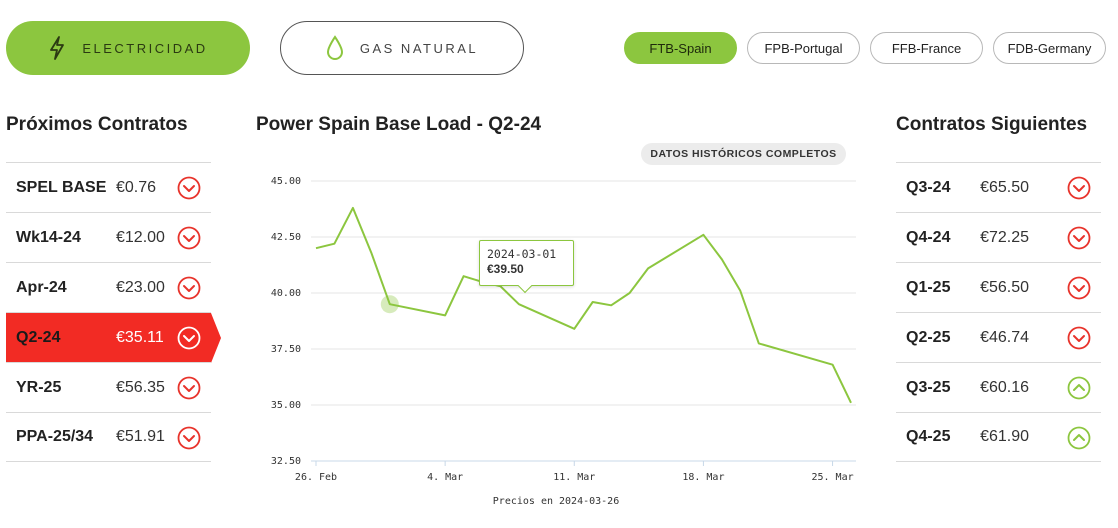 This screenshot has width=1118, height=528. I want to click on contract-name: Q3-25, so click(928, 387).